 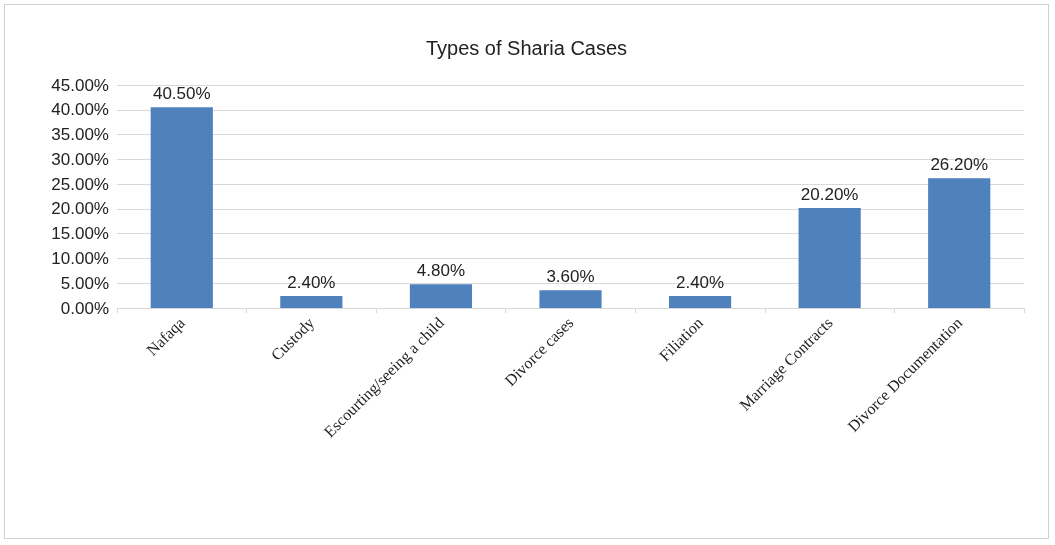 What do you see at coordinates (959, 165) in the screenshot?
I see `data-label: 26.20%` at bounding box center [959, 165].